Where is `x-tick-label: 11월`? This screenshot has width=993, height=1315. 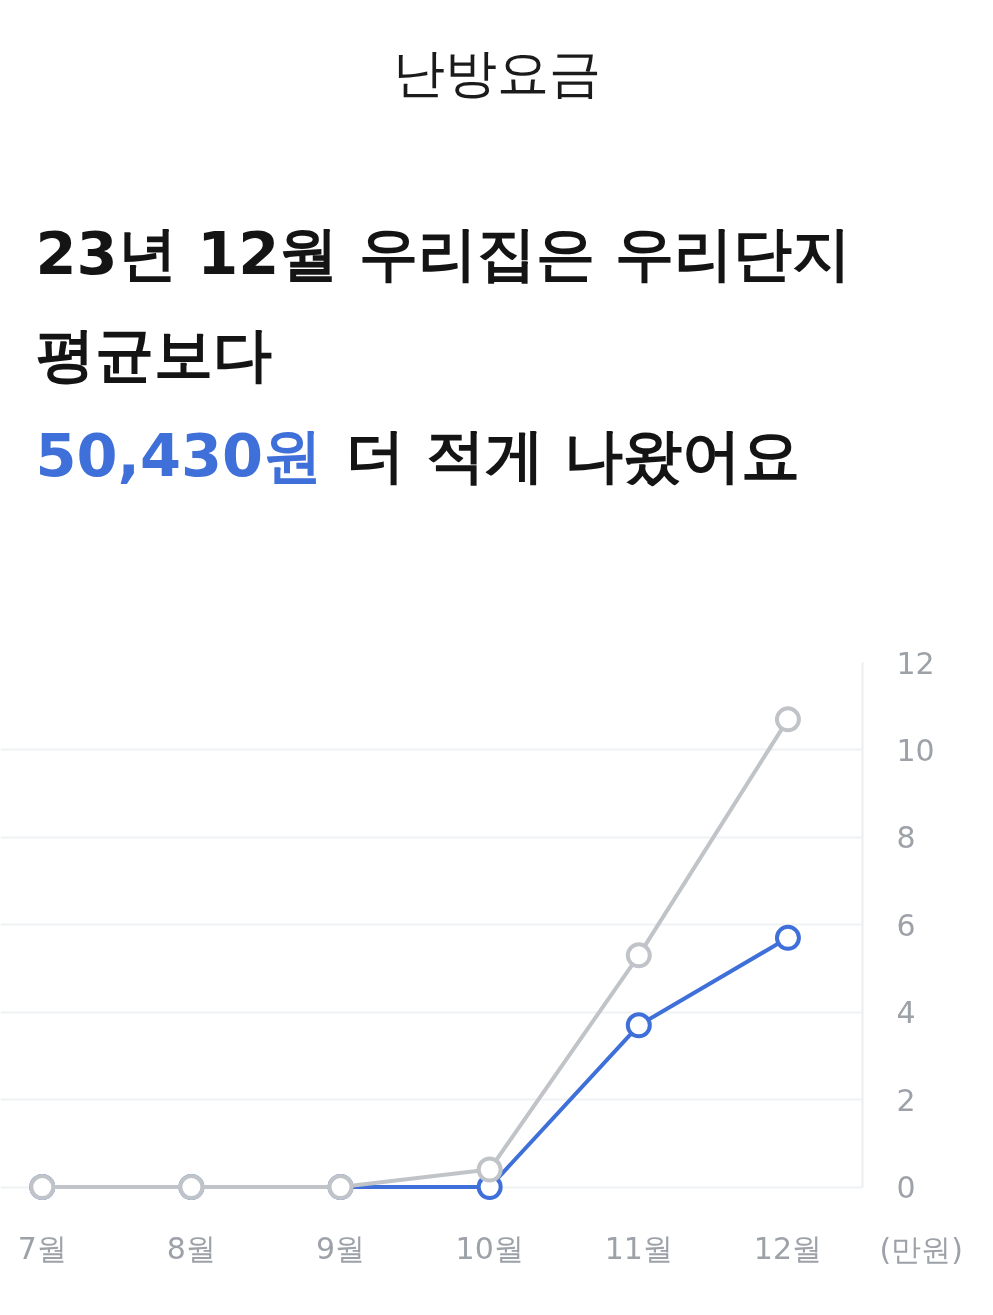 x-tick-label: 11월 is located at coordinates (638, 1248).